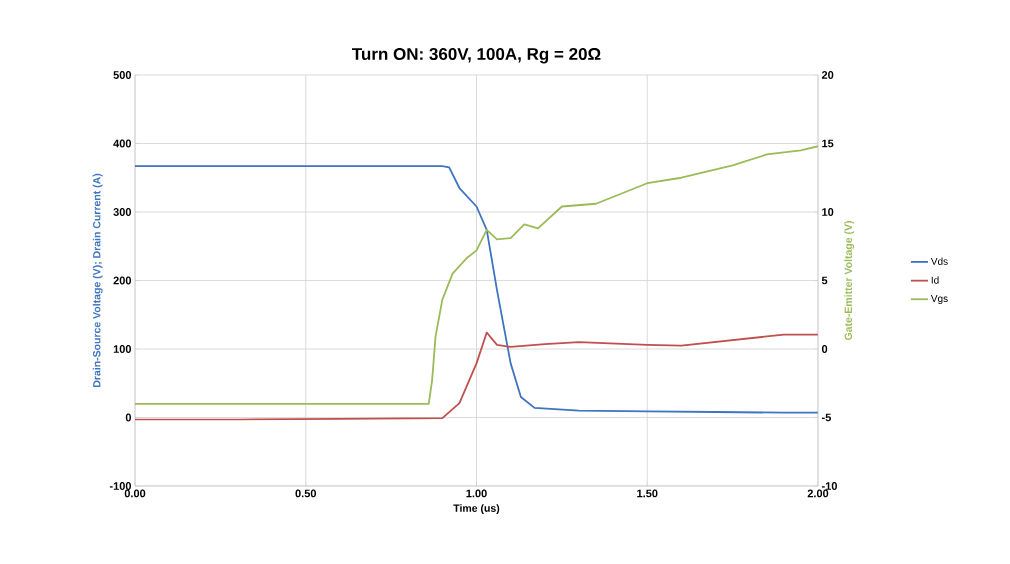  I want to click on y-tick-label: 400, so click(122, 143).